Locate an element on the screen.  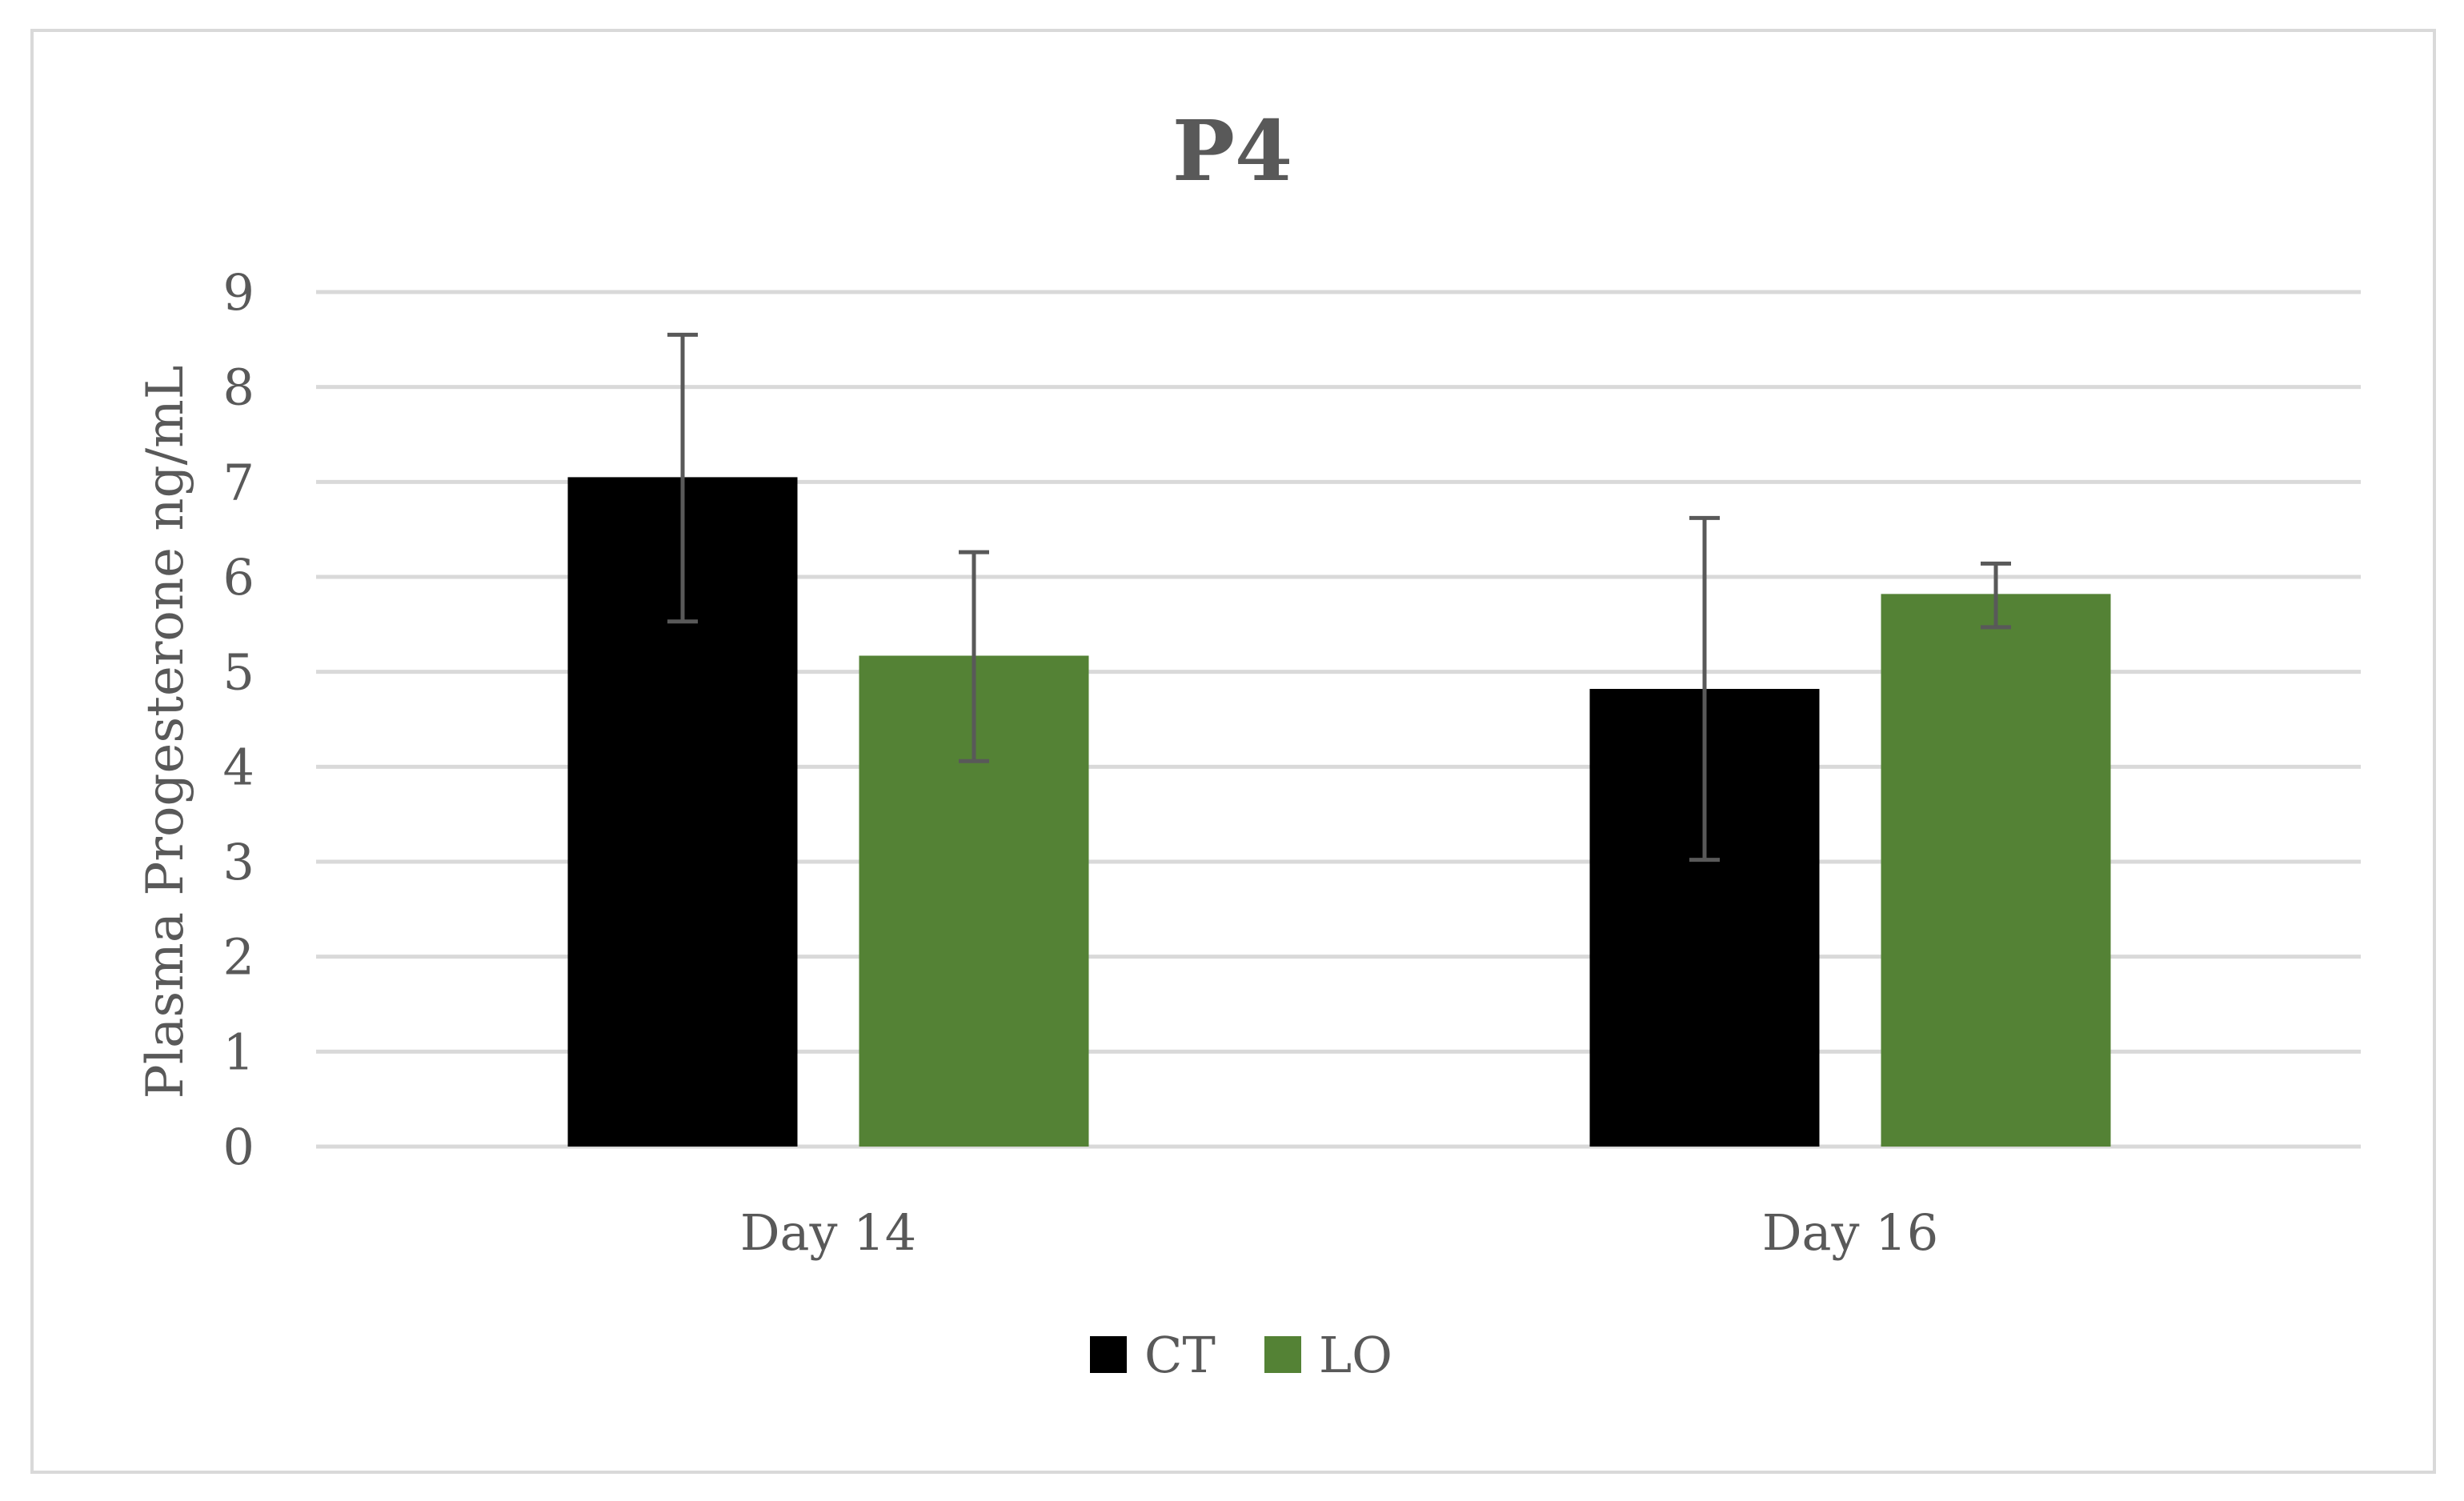
y-tick-label: 7 is located at coordinates (238, 482).